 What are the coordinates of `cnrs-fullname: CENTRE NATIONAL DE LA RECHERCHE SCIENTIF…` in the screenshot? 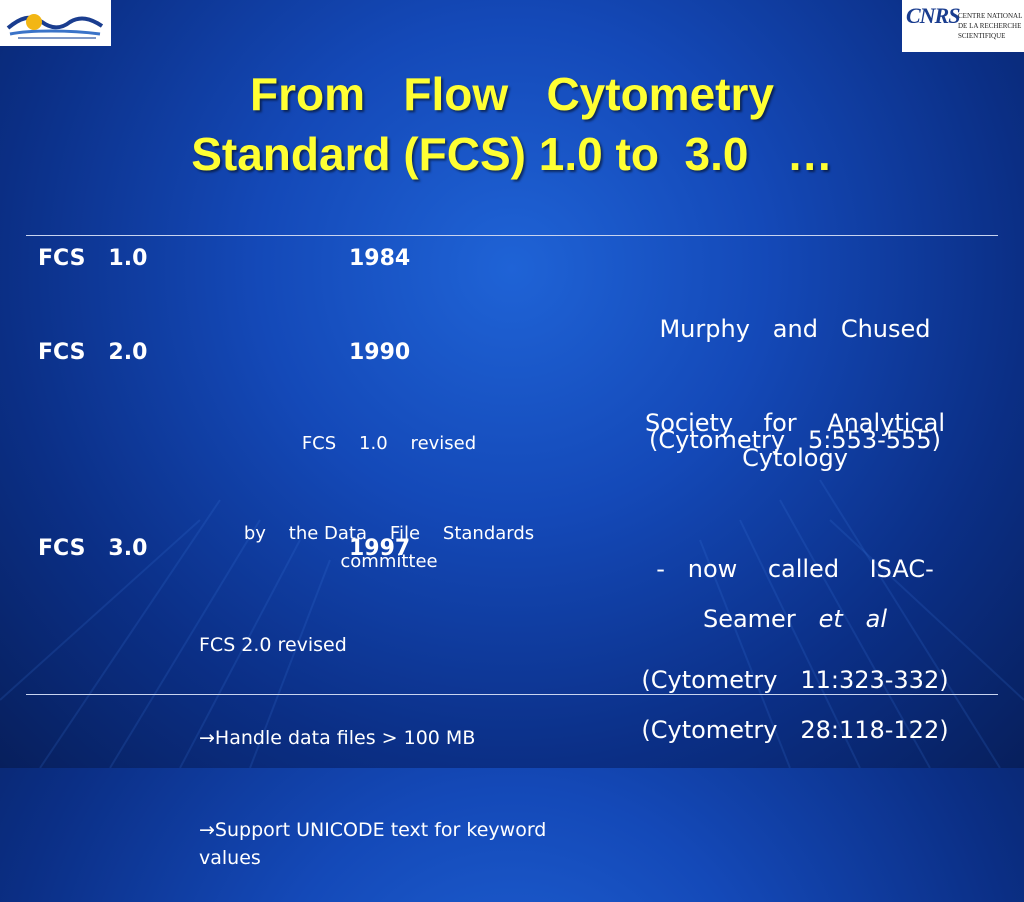 It's located at (990, 26).